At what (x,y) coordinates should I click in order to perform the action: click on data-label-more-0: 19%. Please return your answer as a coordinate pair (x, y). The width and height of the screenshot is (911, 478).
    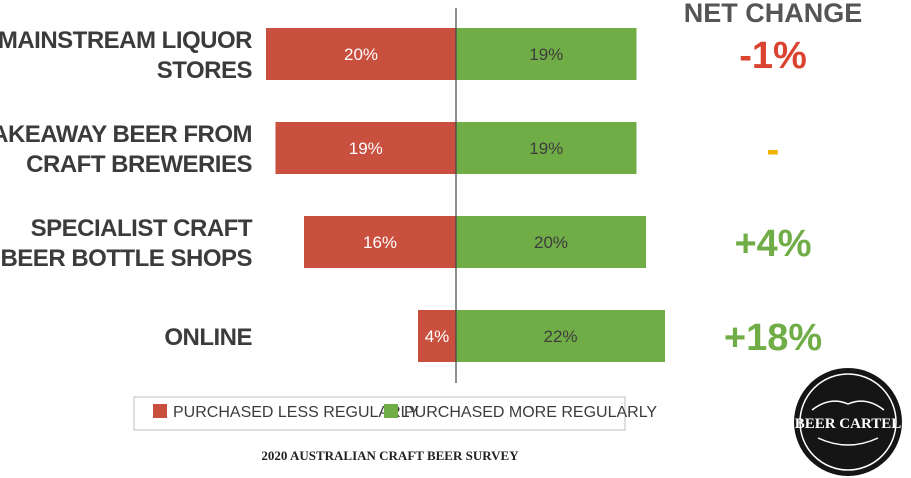
    Looking at the image, I should click on (546, 54).